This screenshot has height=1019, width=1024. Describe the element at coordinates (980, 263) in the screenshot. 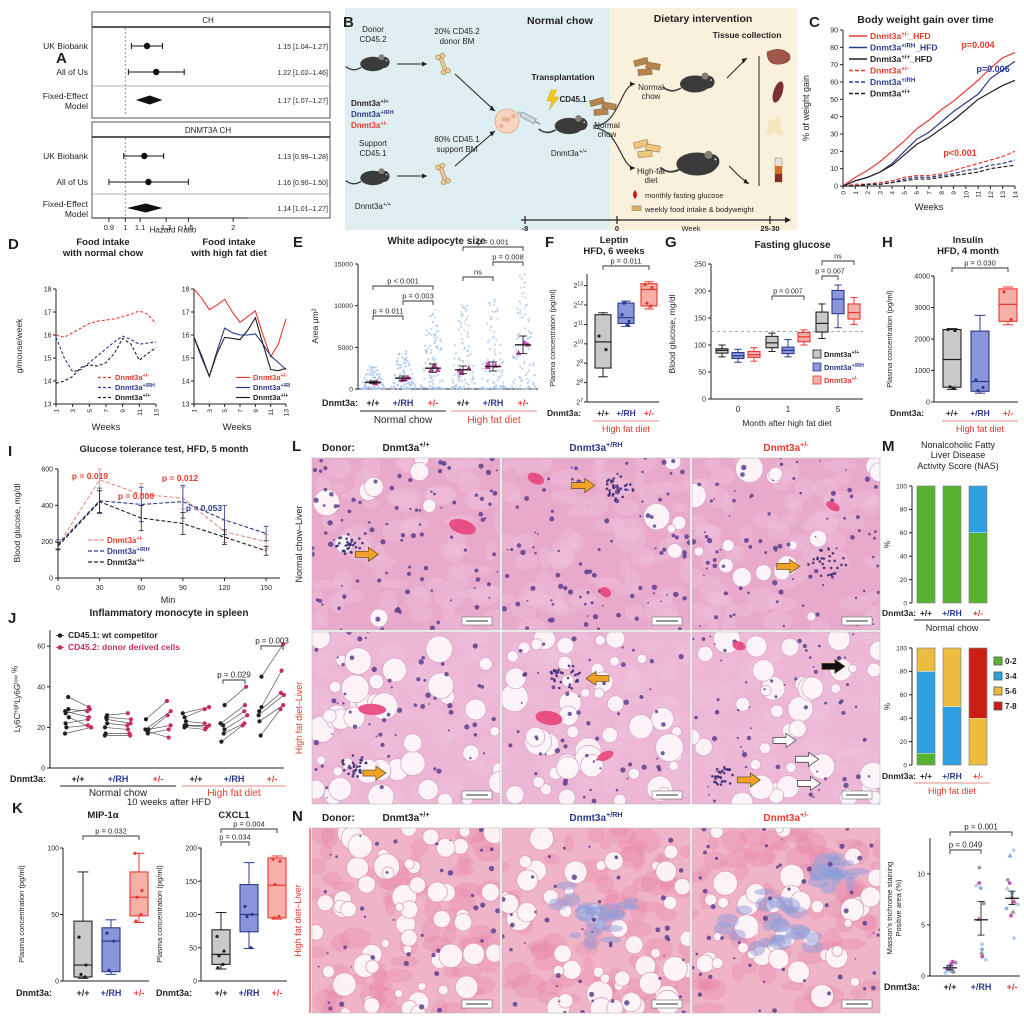

I see `svg-text: p = 0.030` at that location.